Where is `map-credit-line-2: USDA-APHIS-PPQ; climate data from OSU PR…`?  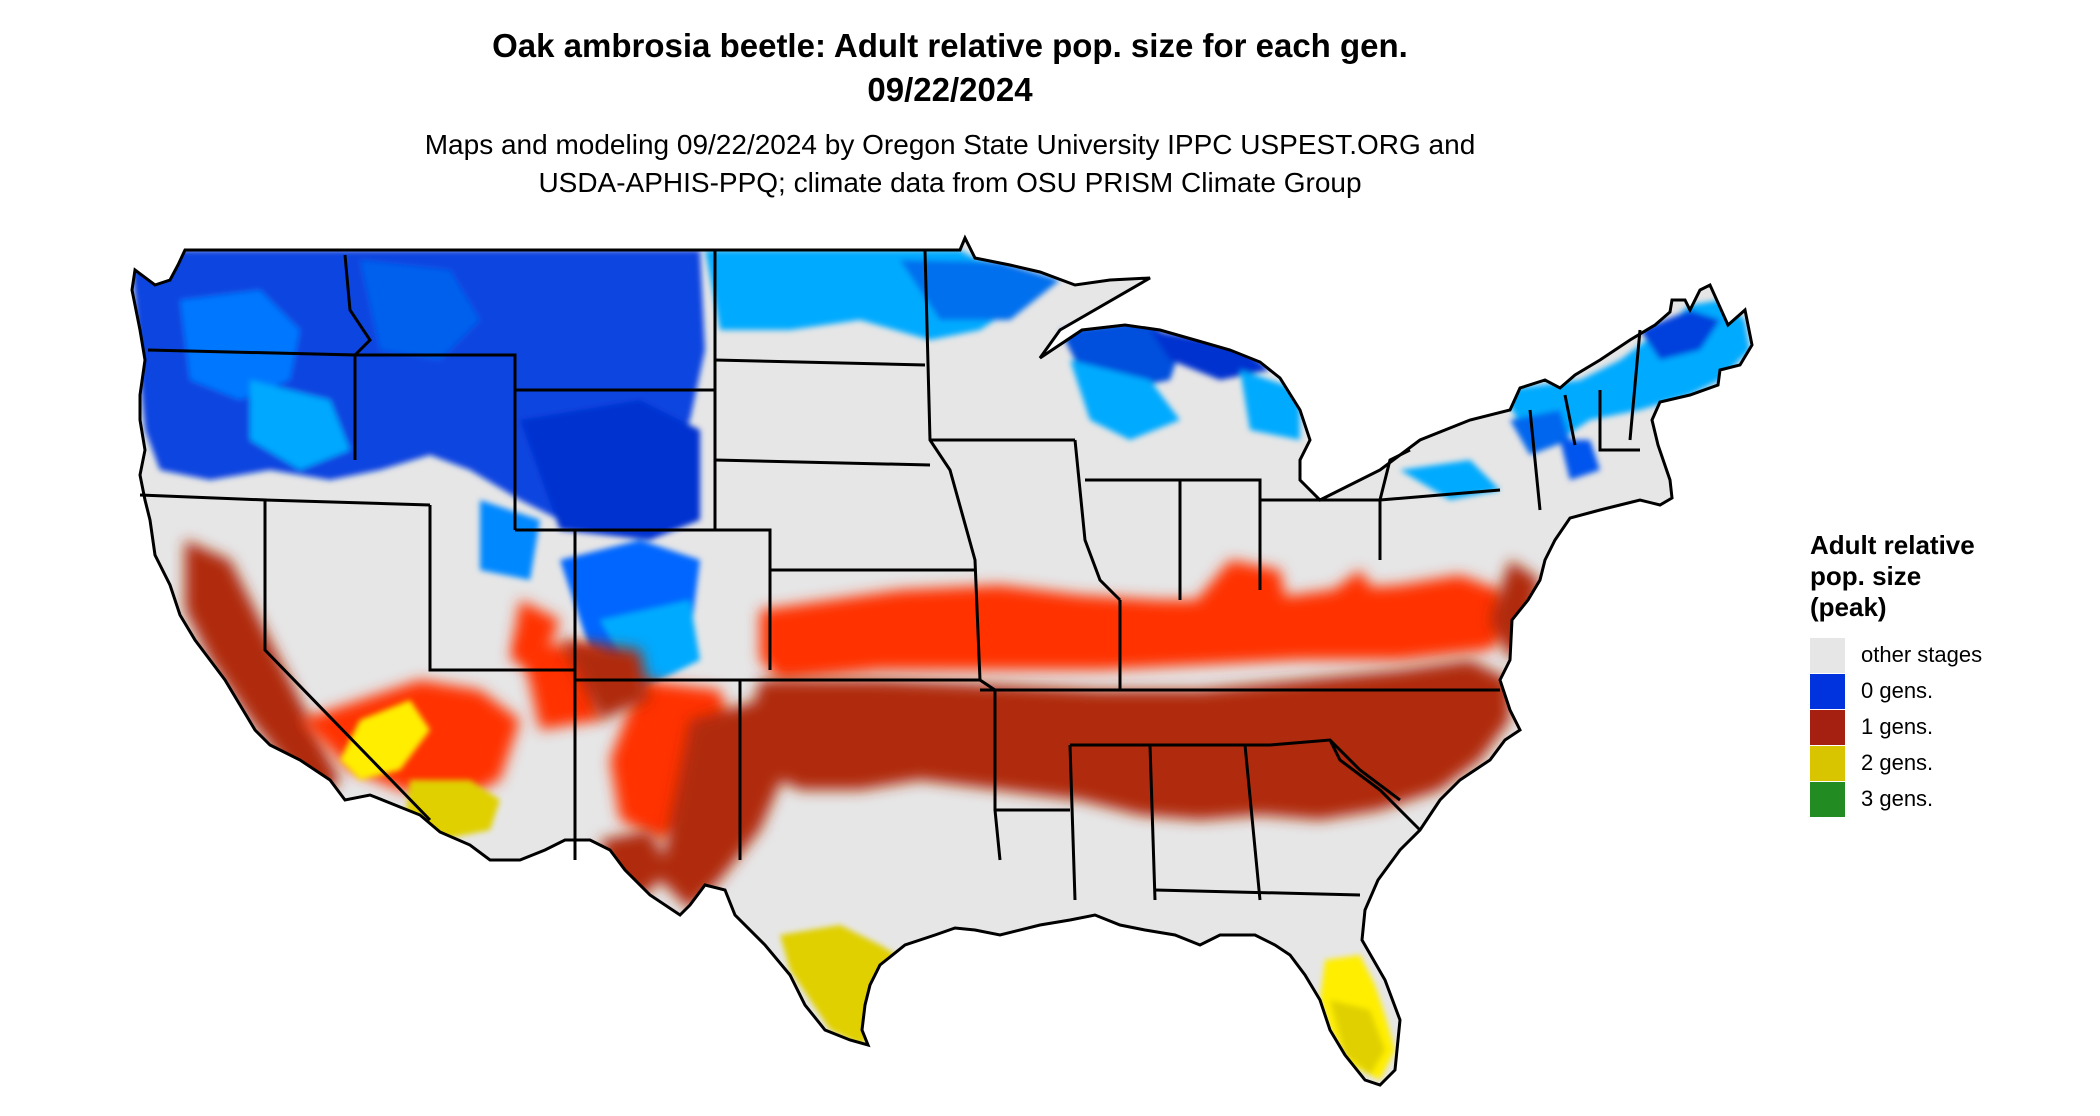 map-credit-line-2: USDA-APHIS-PPQ; climate data from OSU PR… is located at coordinates (950, 182).